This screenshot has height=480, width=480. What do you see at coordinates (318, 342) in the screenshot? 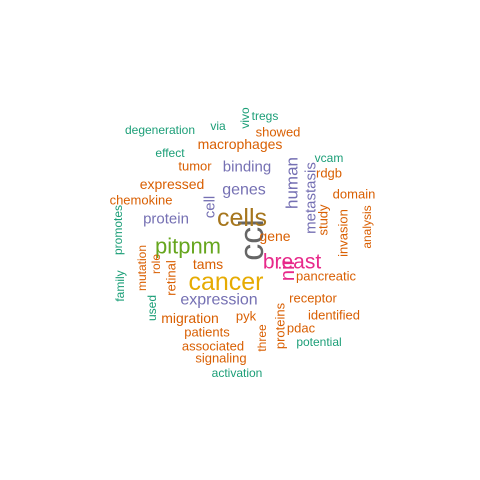
I see `word-potential: potential` at bounding box center [318, 342].